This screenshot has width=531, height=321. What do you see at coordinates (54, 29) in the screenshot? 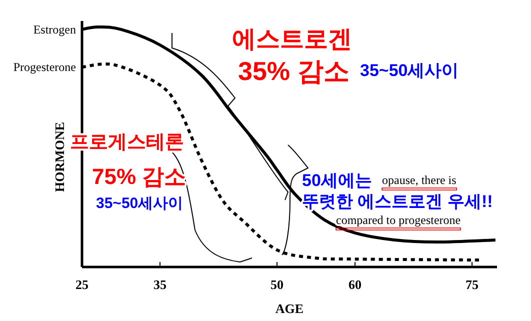
I see `series-label: Estrogen` at bounding box center [54, 29].